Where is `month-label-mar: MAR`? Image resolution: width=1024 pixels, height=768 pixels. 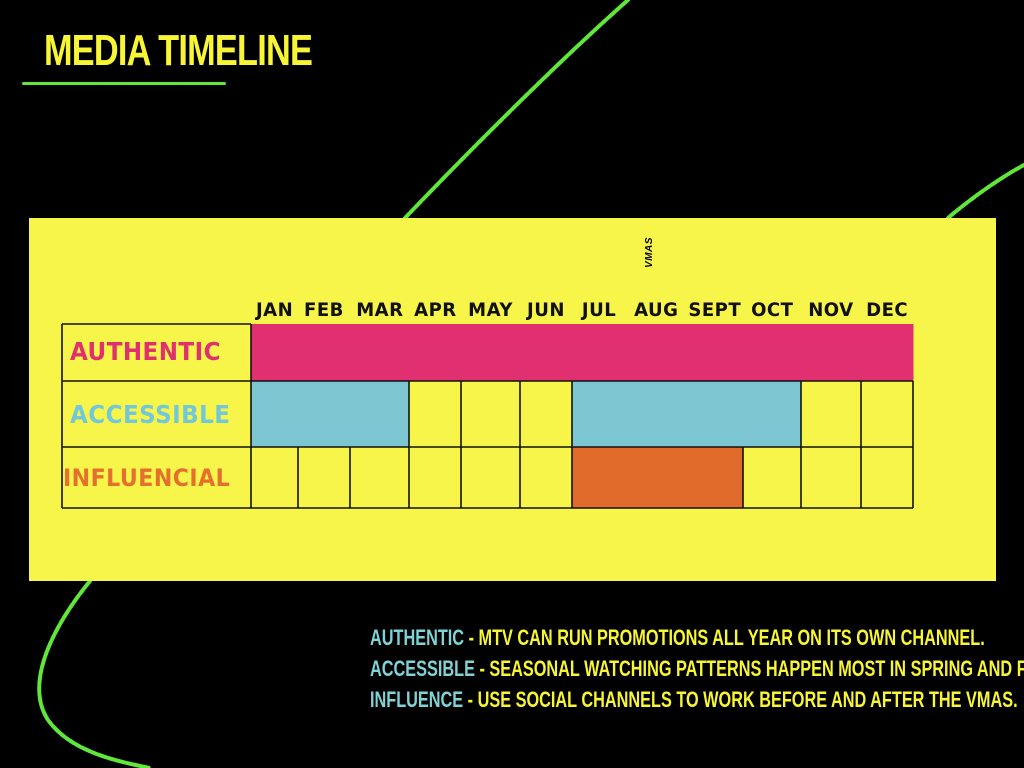 month-label-mar: MAR is located at coordinates (379, 310).